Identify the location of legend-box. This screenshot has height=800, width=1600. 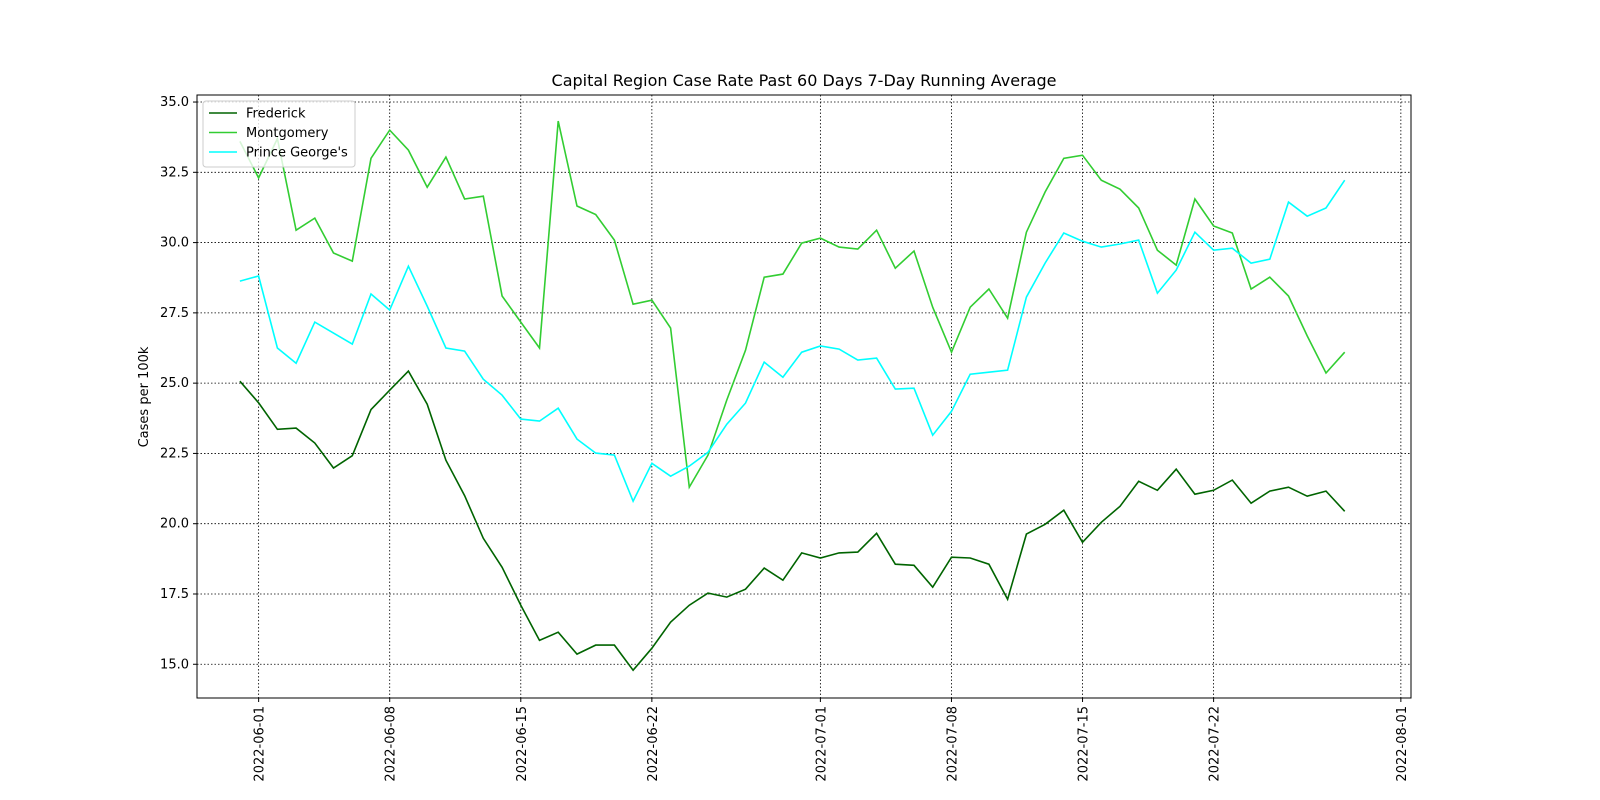
(279, 134).